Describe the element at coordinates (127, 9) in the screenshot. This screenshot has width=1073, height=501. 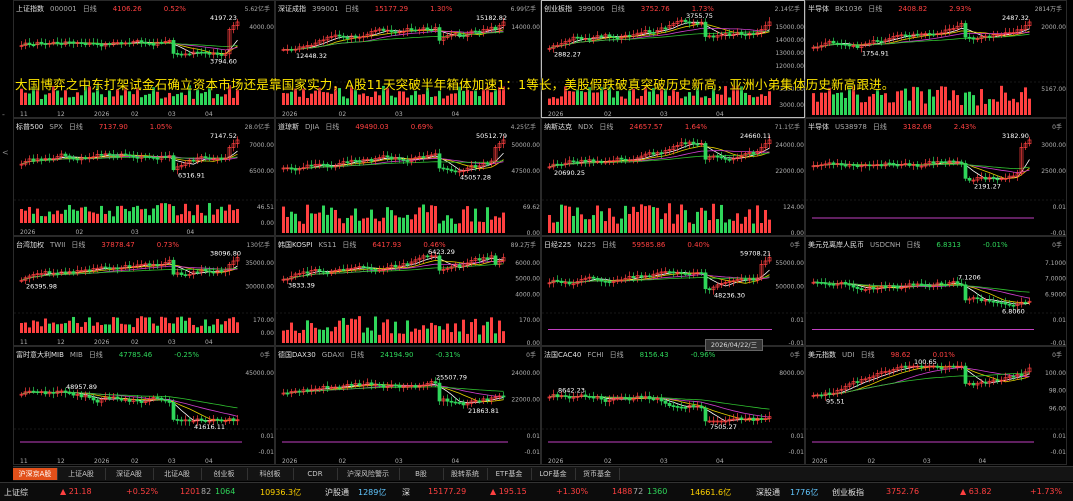
I see `panel-price: 4106.26` at that location.